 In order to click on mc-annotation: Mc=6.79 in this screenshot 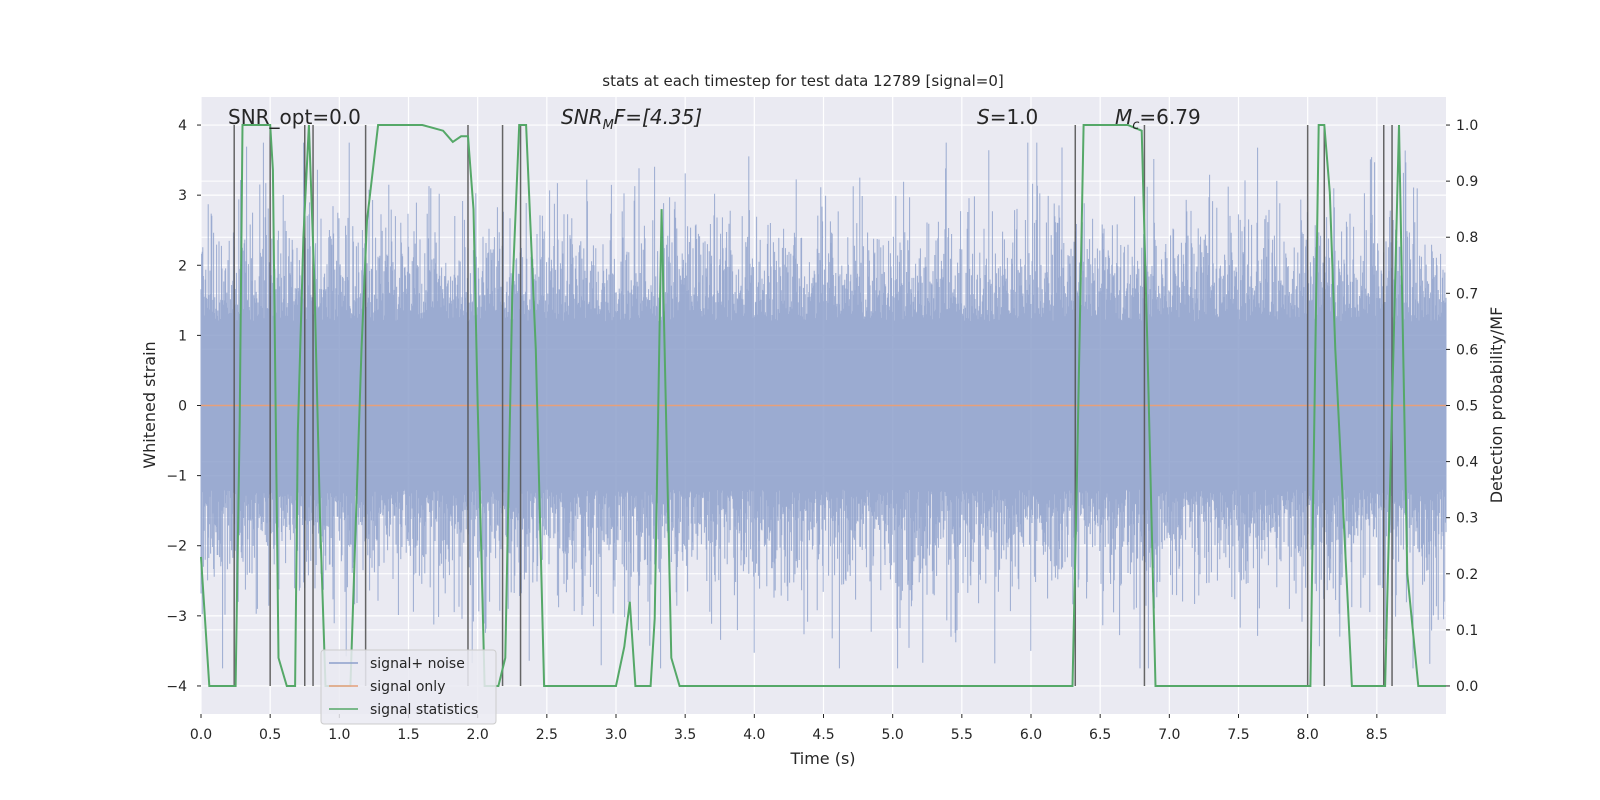, I will do `click(1158, 119)`.